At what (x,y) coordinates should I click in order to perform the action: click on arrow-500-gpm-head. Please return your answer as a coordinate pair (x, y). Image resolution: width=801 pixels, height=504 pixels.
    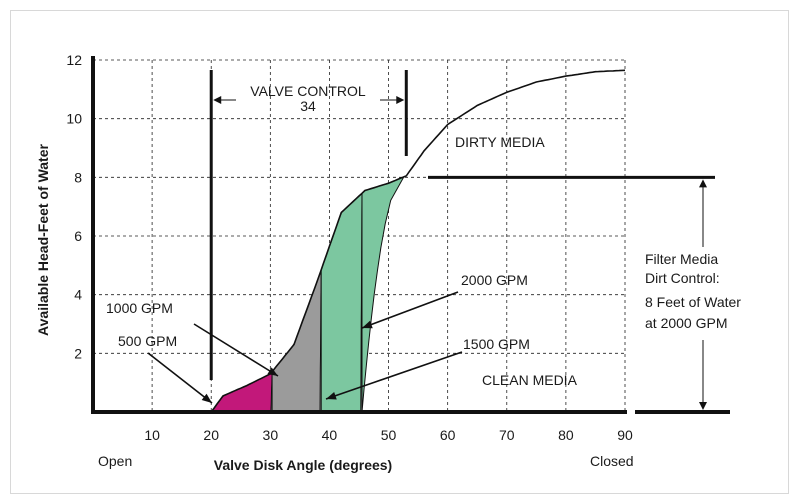
    Looking at the image, I should click on (207, 398).